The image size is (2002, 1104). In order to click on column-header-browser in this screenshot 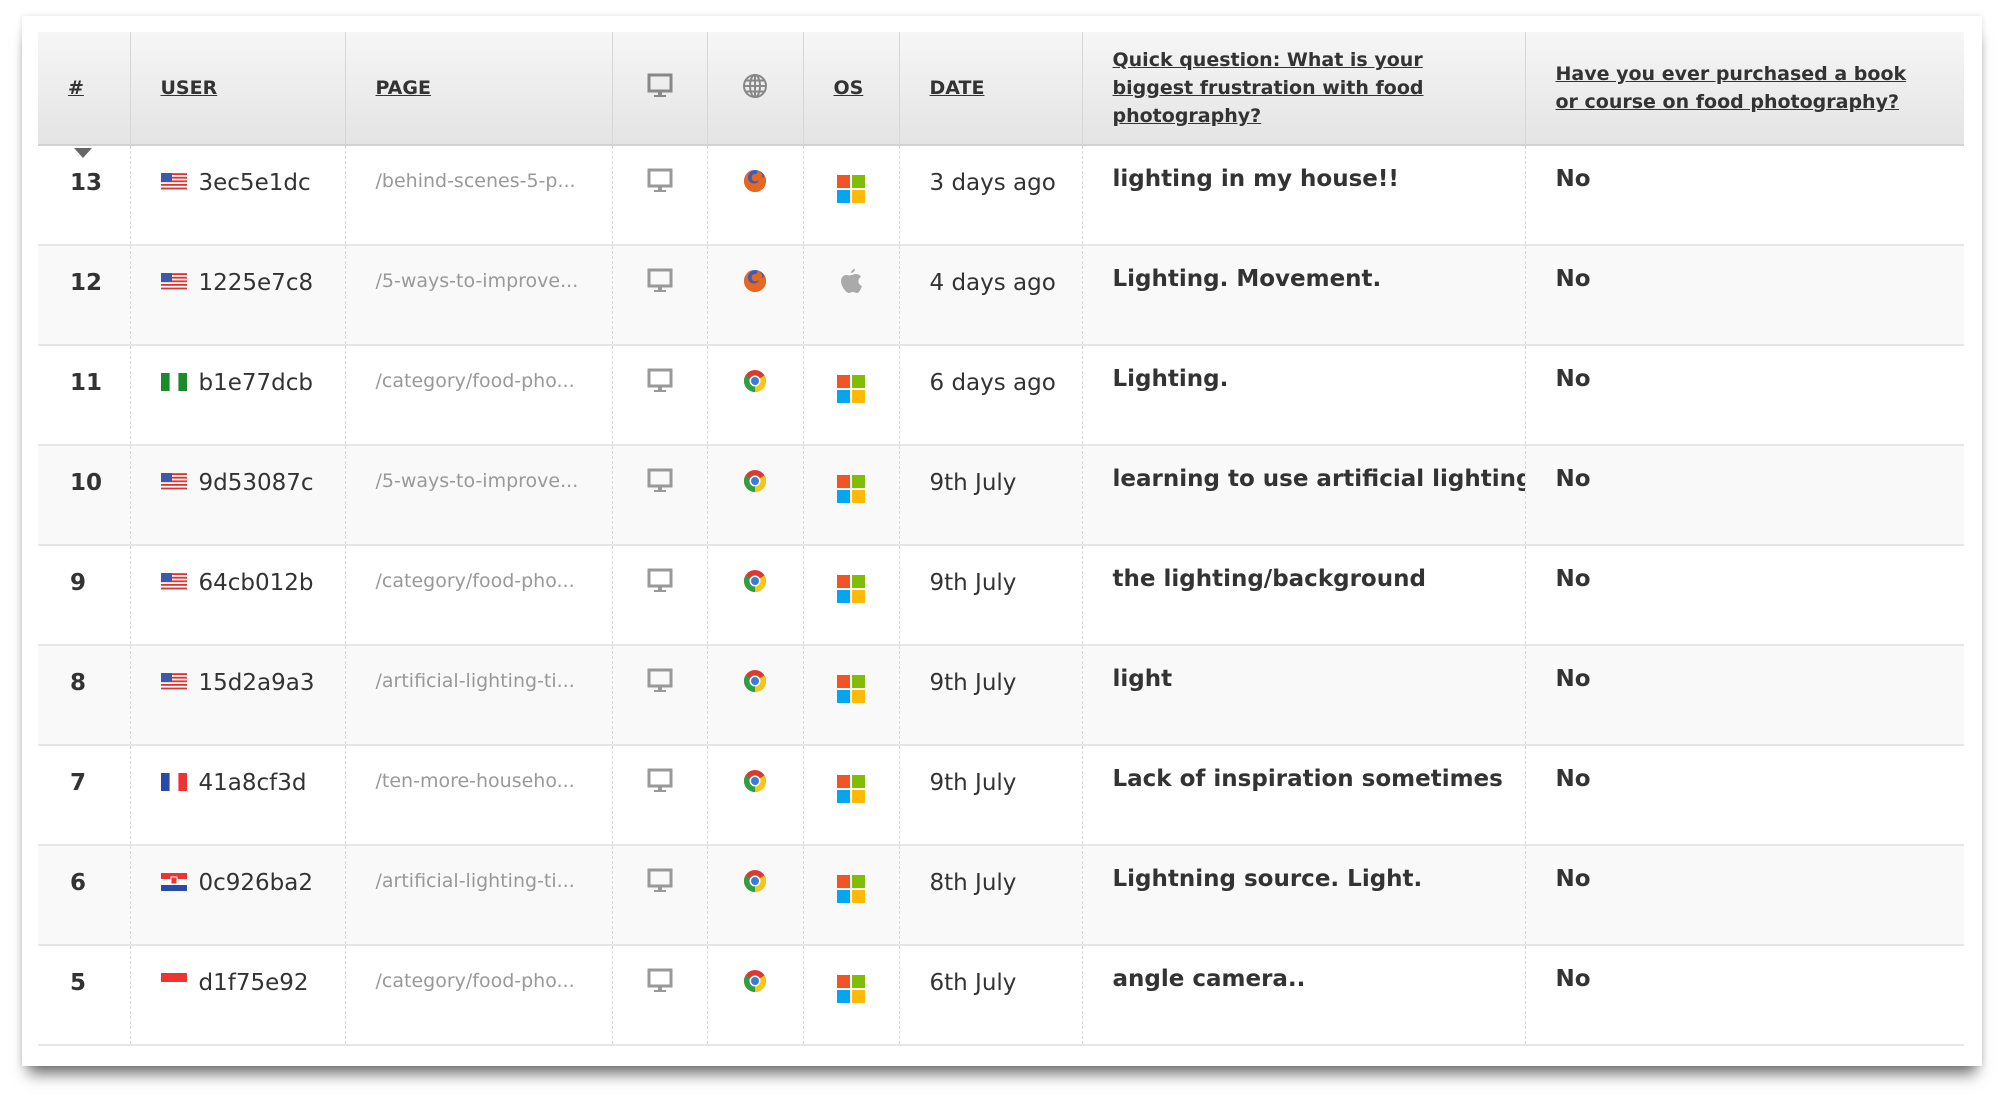, I will do `click(755, 89)`.